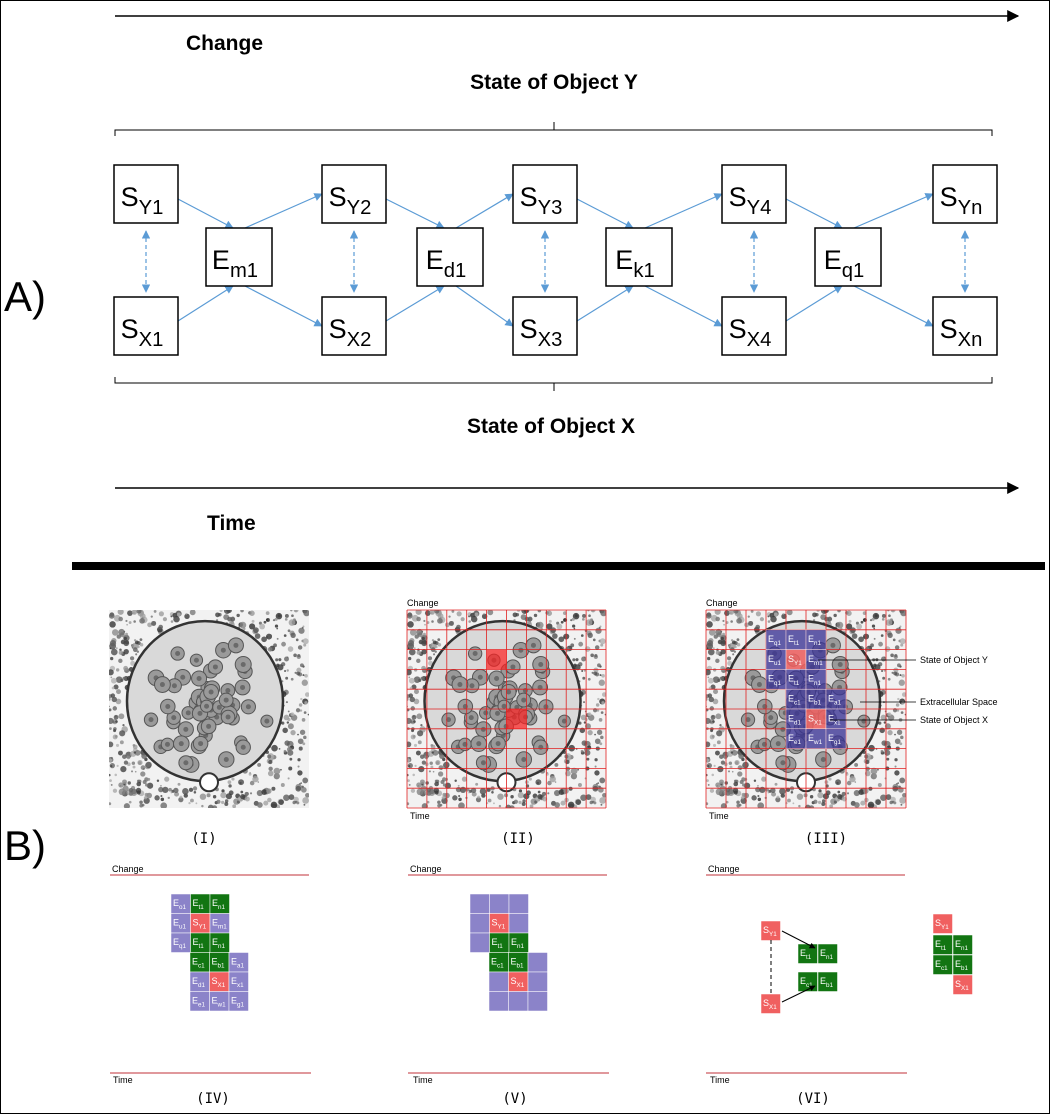 This screenshot has width=1052, height=1116. Describe the element at coordinates (479, 923) in the screenshot. I see `cell-v-blank-1-0-fill` at that location.